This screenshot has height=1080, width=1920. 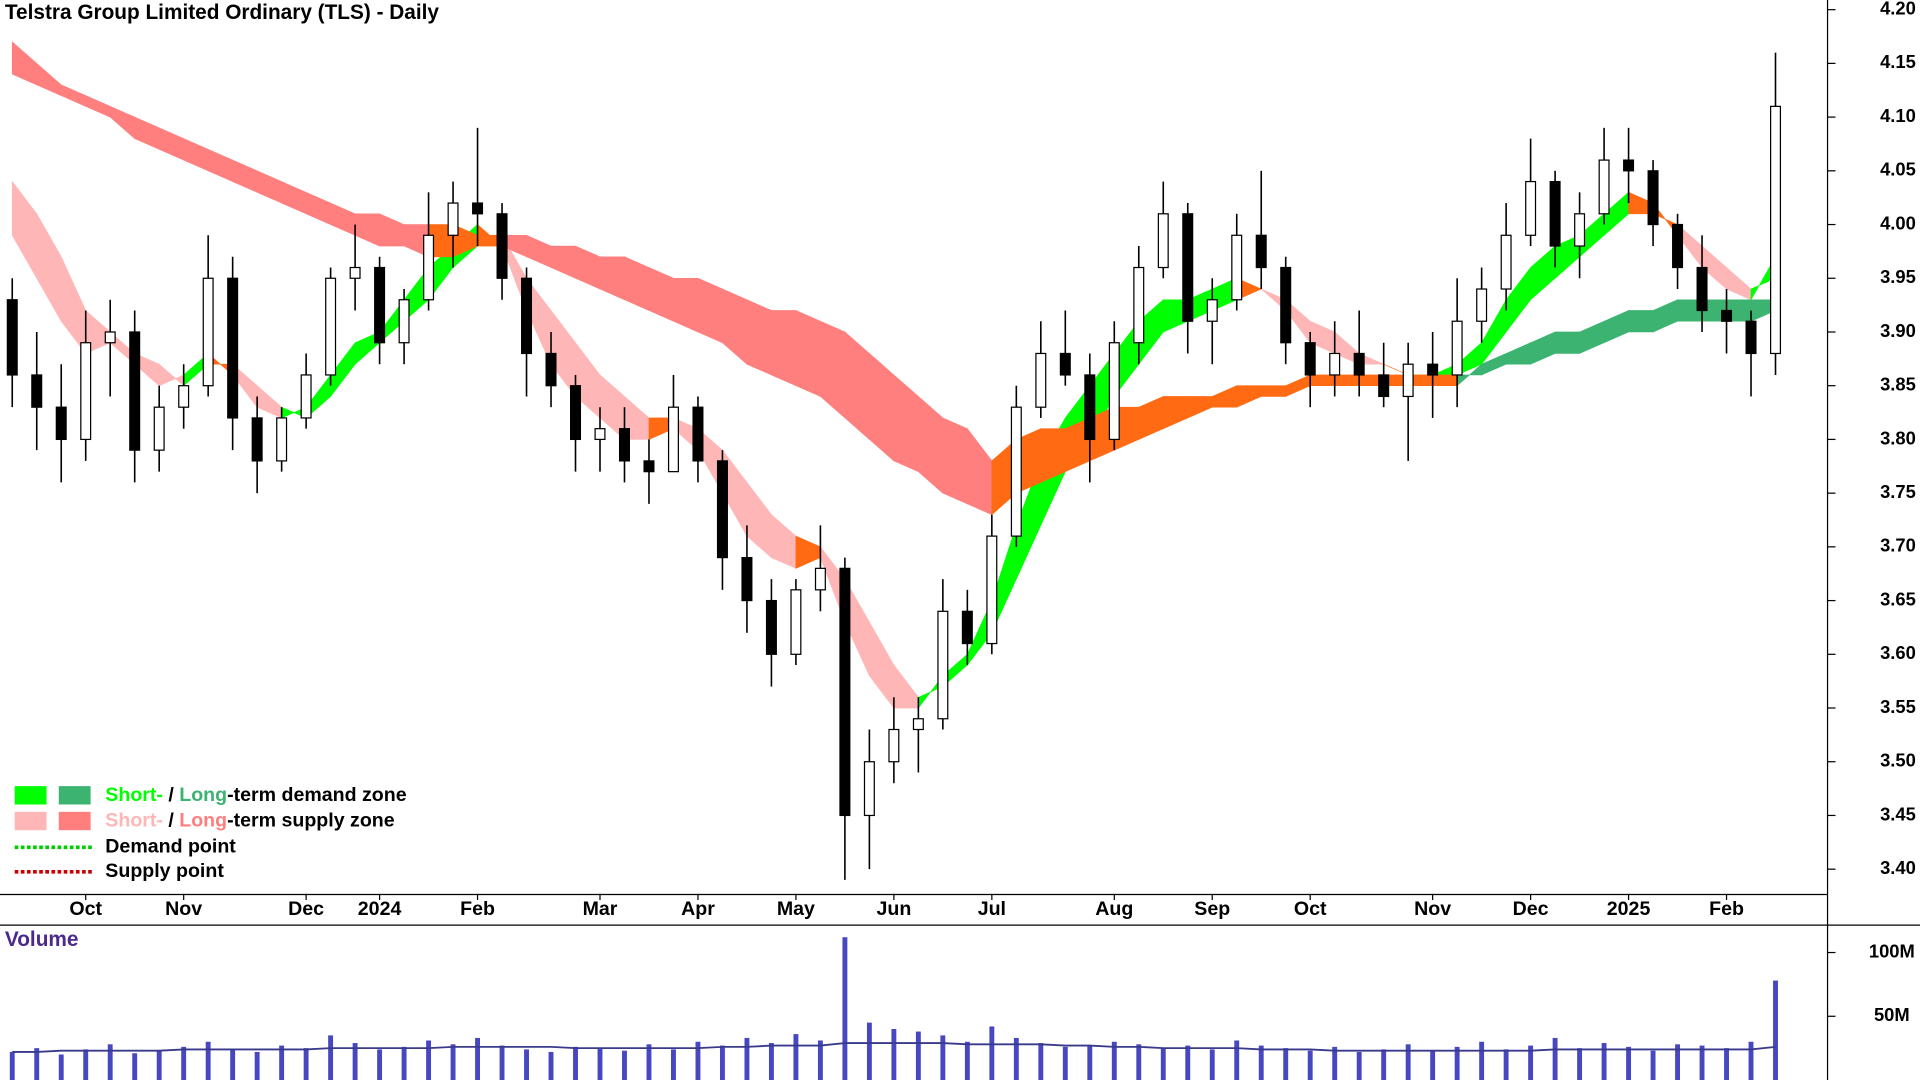 I want to click on y-tick-label: 3.65, so click(x=1898, y=598).